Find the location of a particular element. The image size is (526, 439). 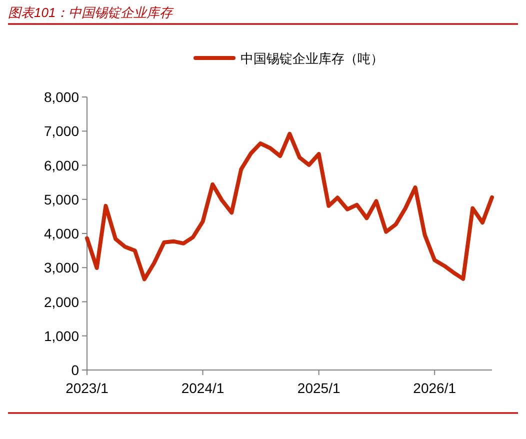

y-tick-label: 1,000 is located at coordinates (62, 336).